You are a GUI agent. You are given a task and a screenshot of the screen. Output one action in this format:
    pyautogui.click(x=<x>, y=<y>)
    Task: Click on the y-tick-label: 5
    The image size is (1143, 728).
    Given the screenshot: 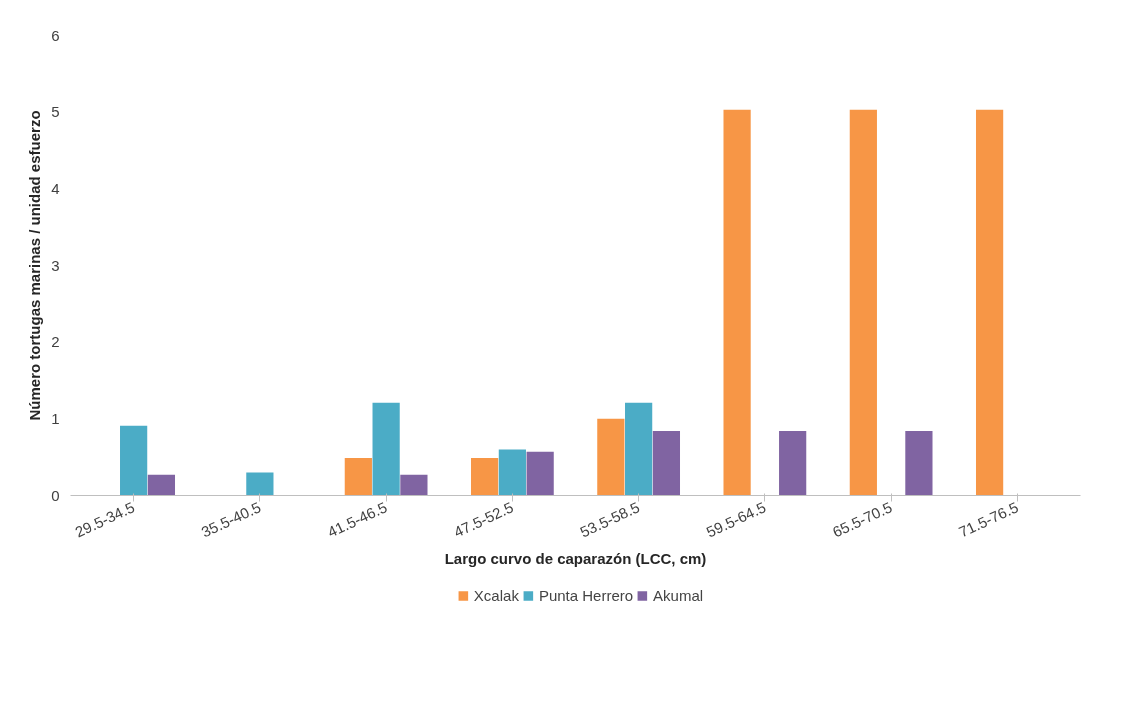 What is the action you would take?
    pyautogui.click(x=55, y=112)
    